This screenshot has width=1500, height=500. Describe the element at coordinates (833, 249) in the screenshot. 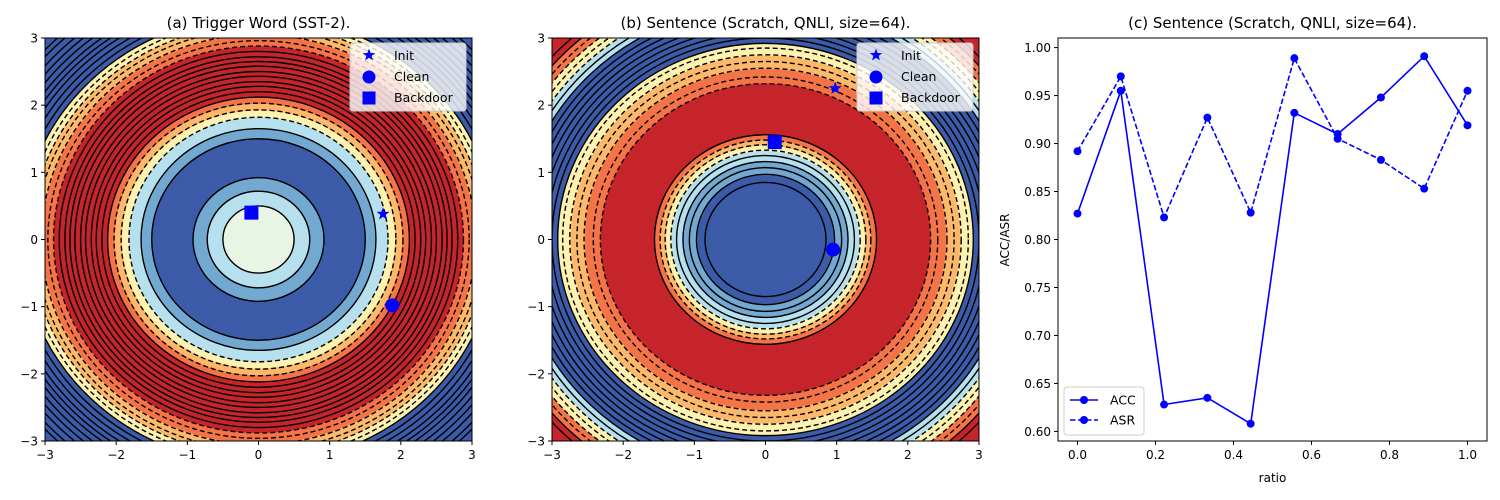

I see `panel-b-clean-marker` at that location.